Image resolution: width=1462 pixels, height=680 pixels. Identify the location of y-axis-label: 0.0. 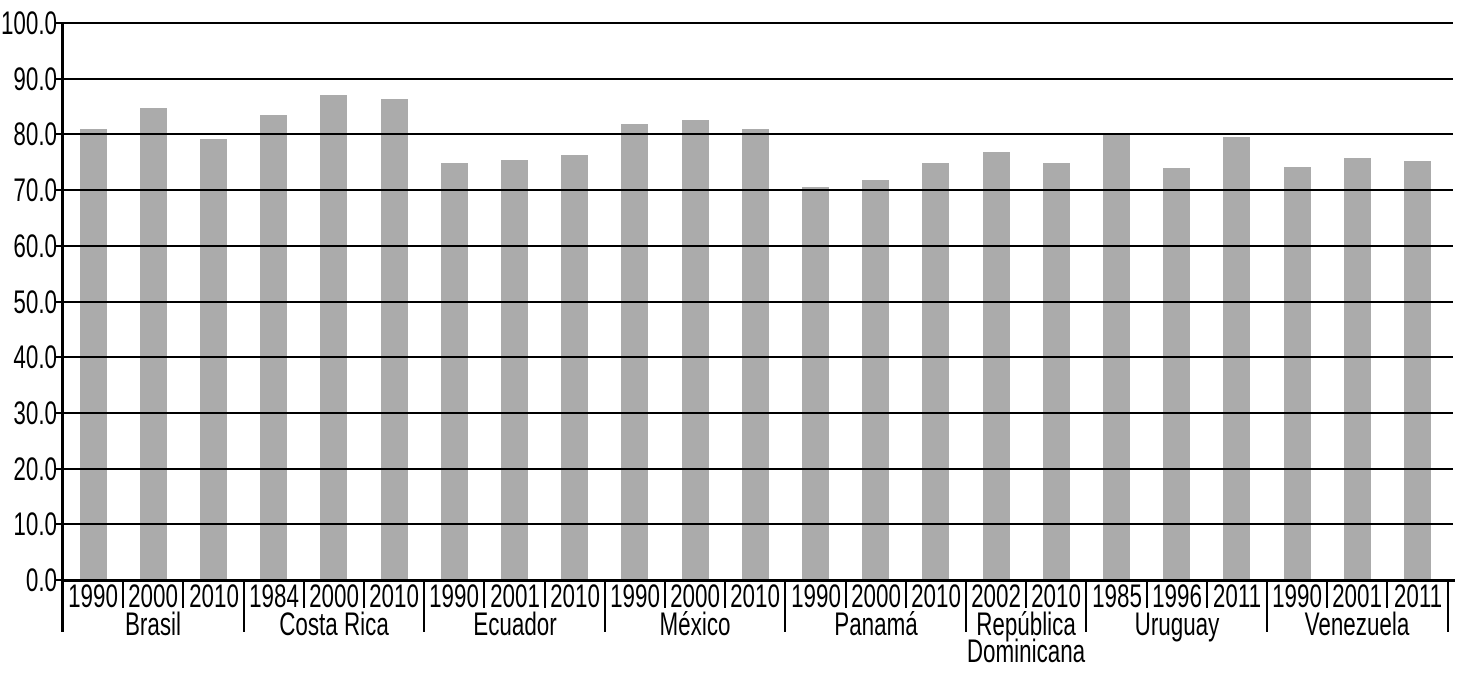
(41, 580).